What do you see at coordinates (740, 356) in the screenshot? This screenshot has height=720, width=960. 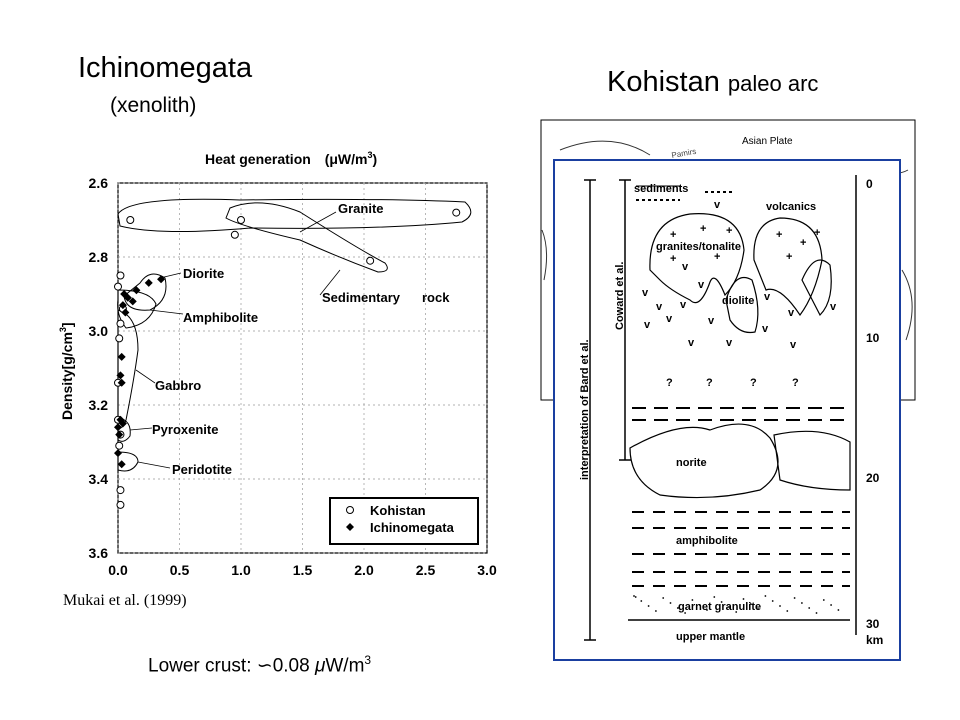 I see `intrusion-outlines` at bounding box center [740, 356].